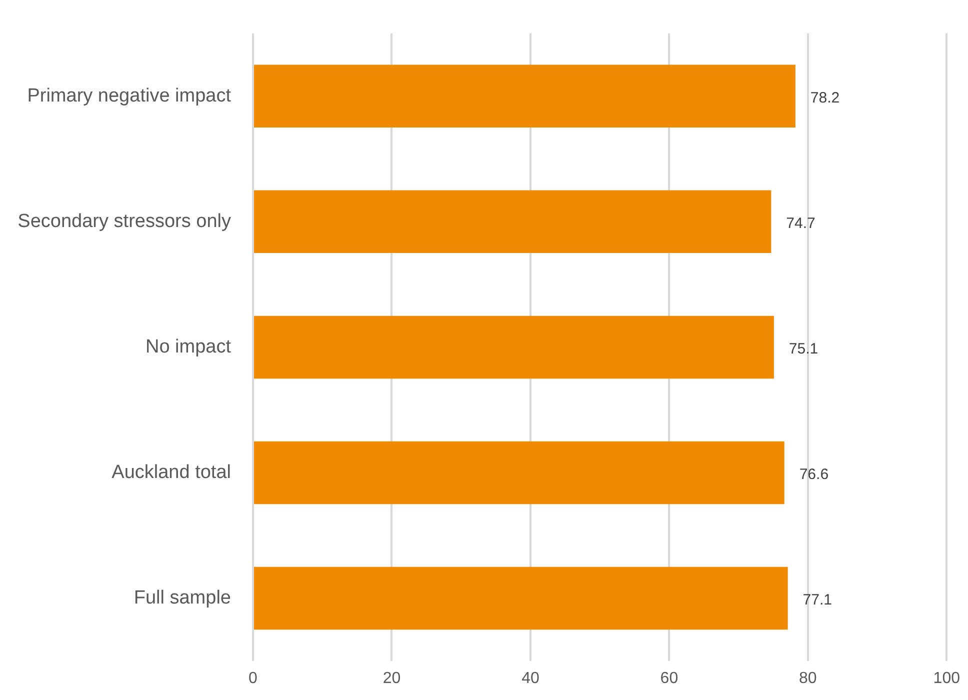 Image resolution: width=968 pixels, height=700 pixels. What do you see at coordinates (803, 349) in the screenshot?
I see `data-label: 75.1` at bounding box center [803, 349].